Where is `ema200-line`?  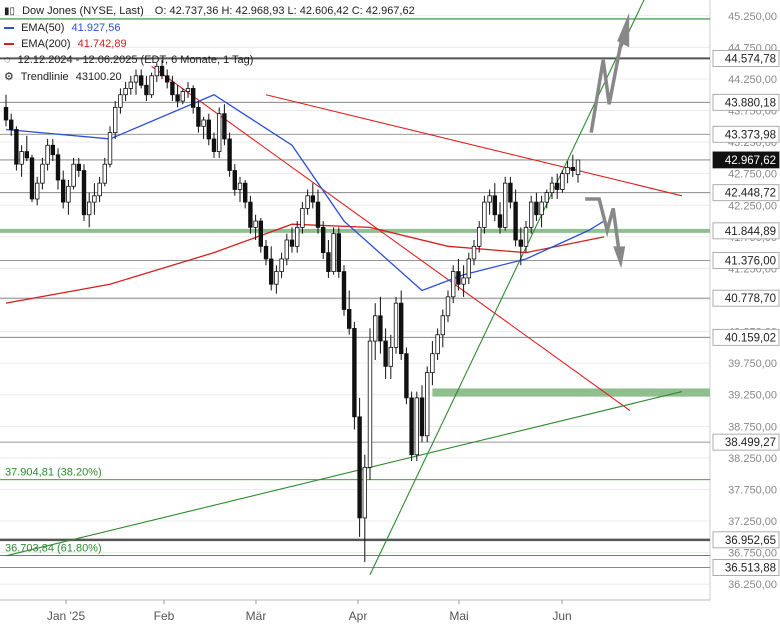
ema200-line is located at coordinates (305, 263).